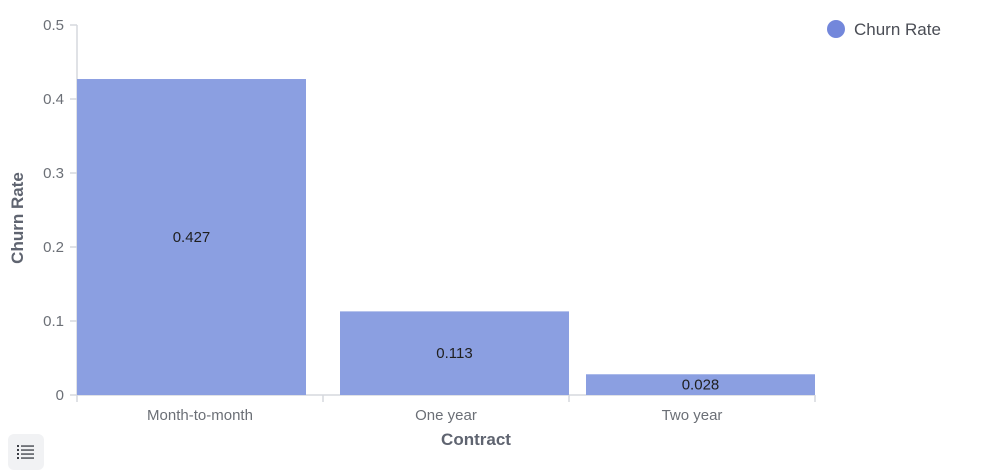 The width and height of the screenshot is (1003, 475). I want to click on legend-label: Churn Rate, so click(897, 29).